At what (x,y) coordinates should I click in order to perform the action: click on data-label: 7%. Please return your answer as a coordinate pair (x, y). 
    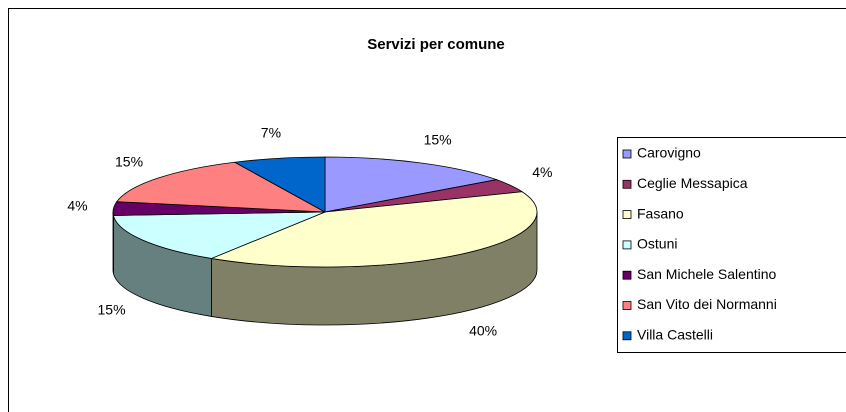
    Looking at the image, I should click on (271, 133).